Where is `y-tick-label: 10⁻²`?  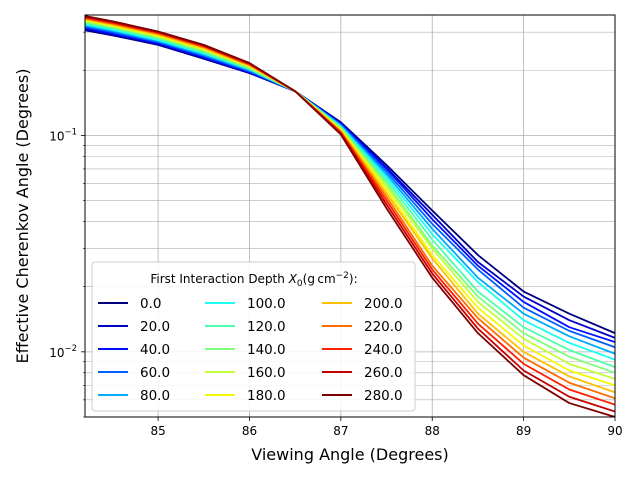 y-tick-label: 10⁻² is located at coordinates (63, 352).